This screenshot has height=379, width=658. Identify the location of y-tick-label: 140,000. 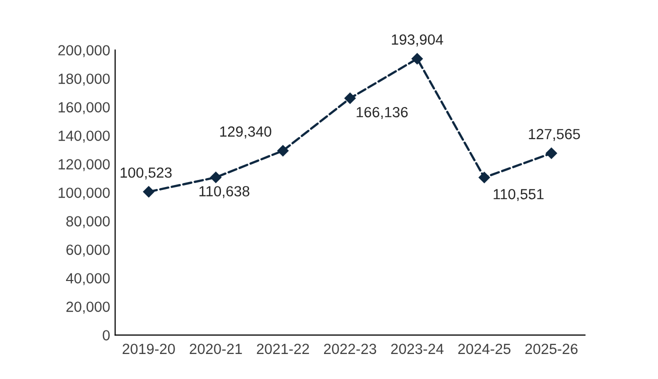
(84, 136).